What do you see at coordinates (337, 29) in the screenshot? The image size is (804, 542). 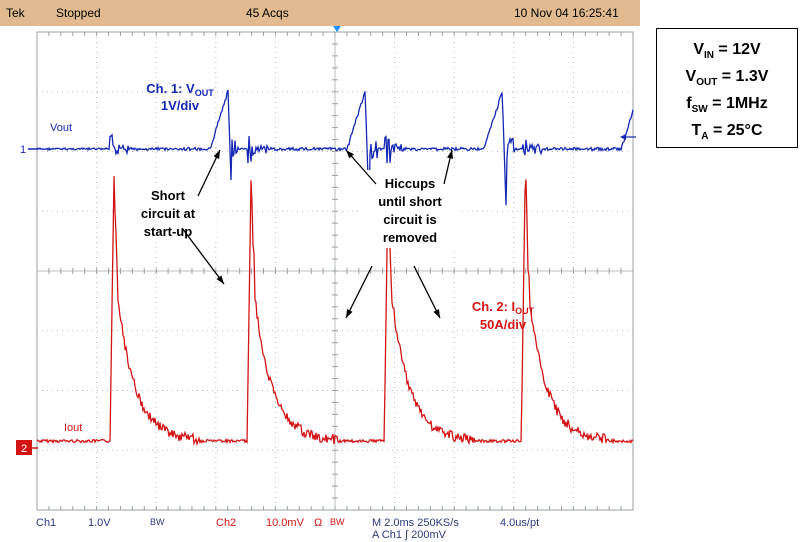 I see `trigger-position-marker` at bounding box center [337, 29].